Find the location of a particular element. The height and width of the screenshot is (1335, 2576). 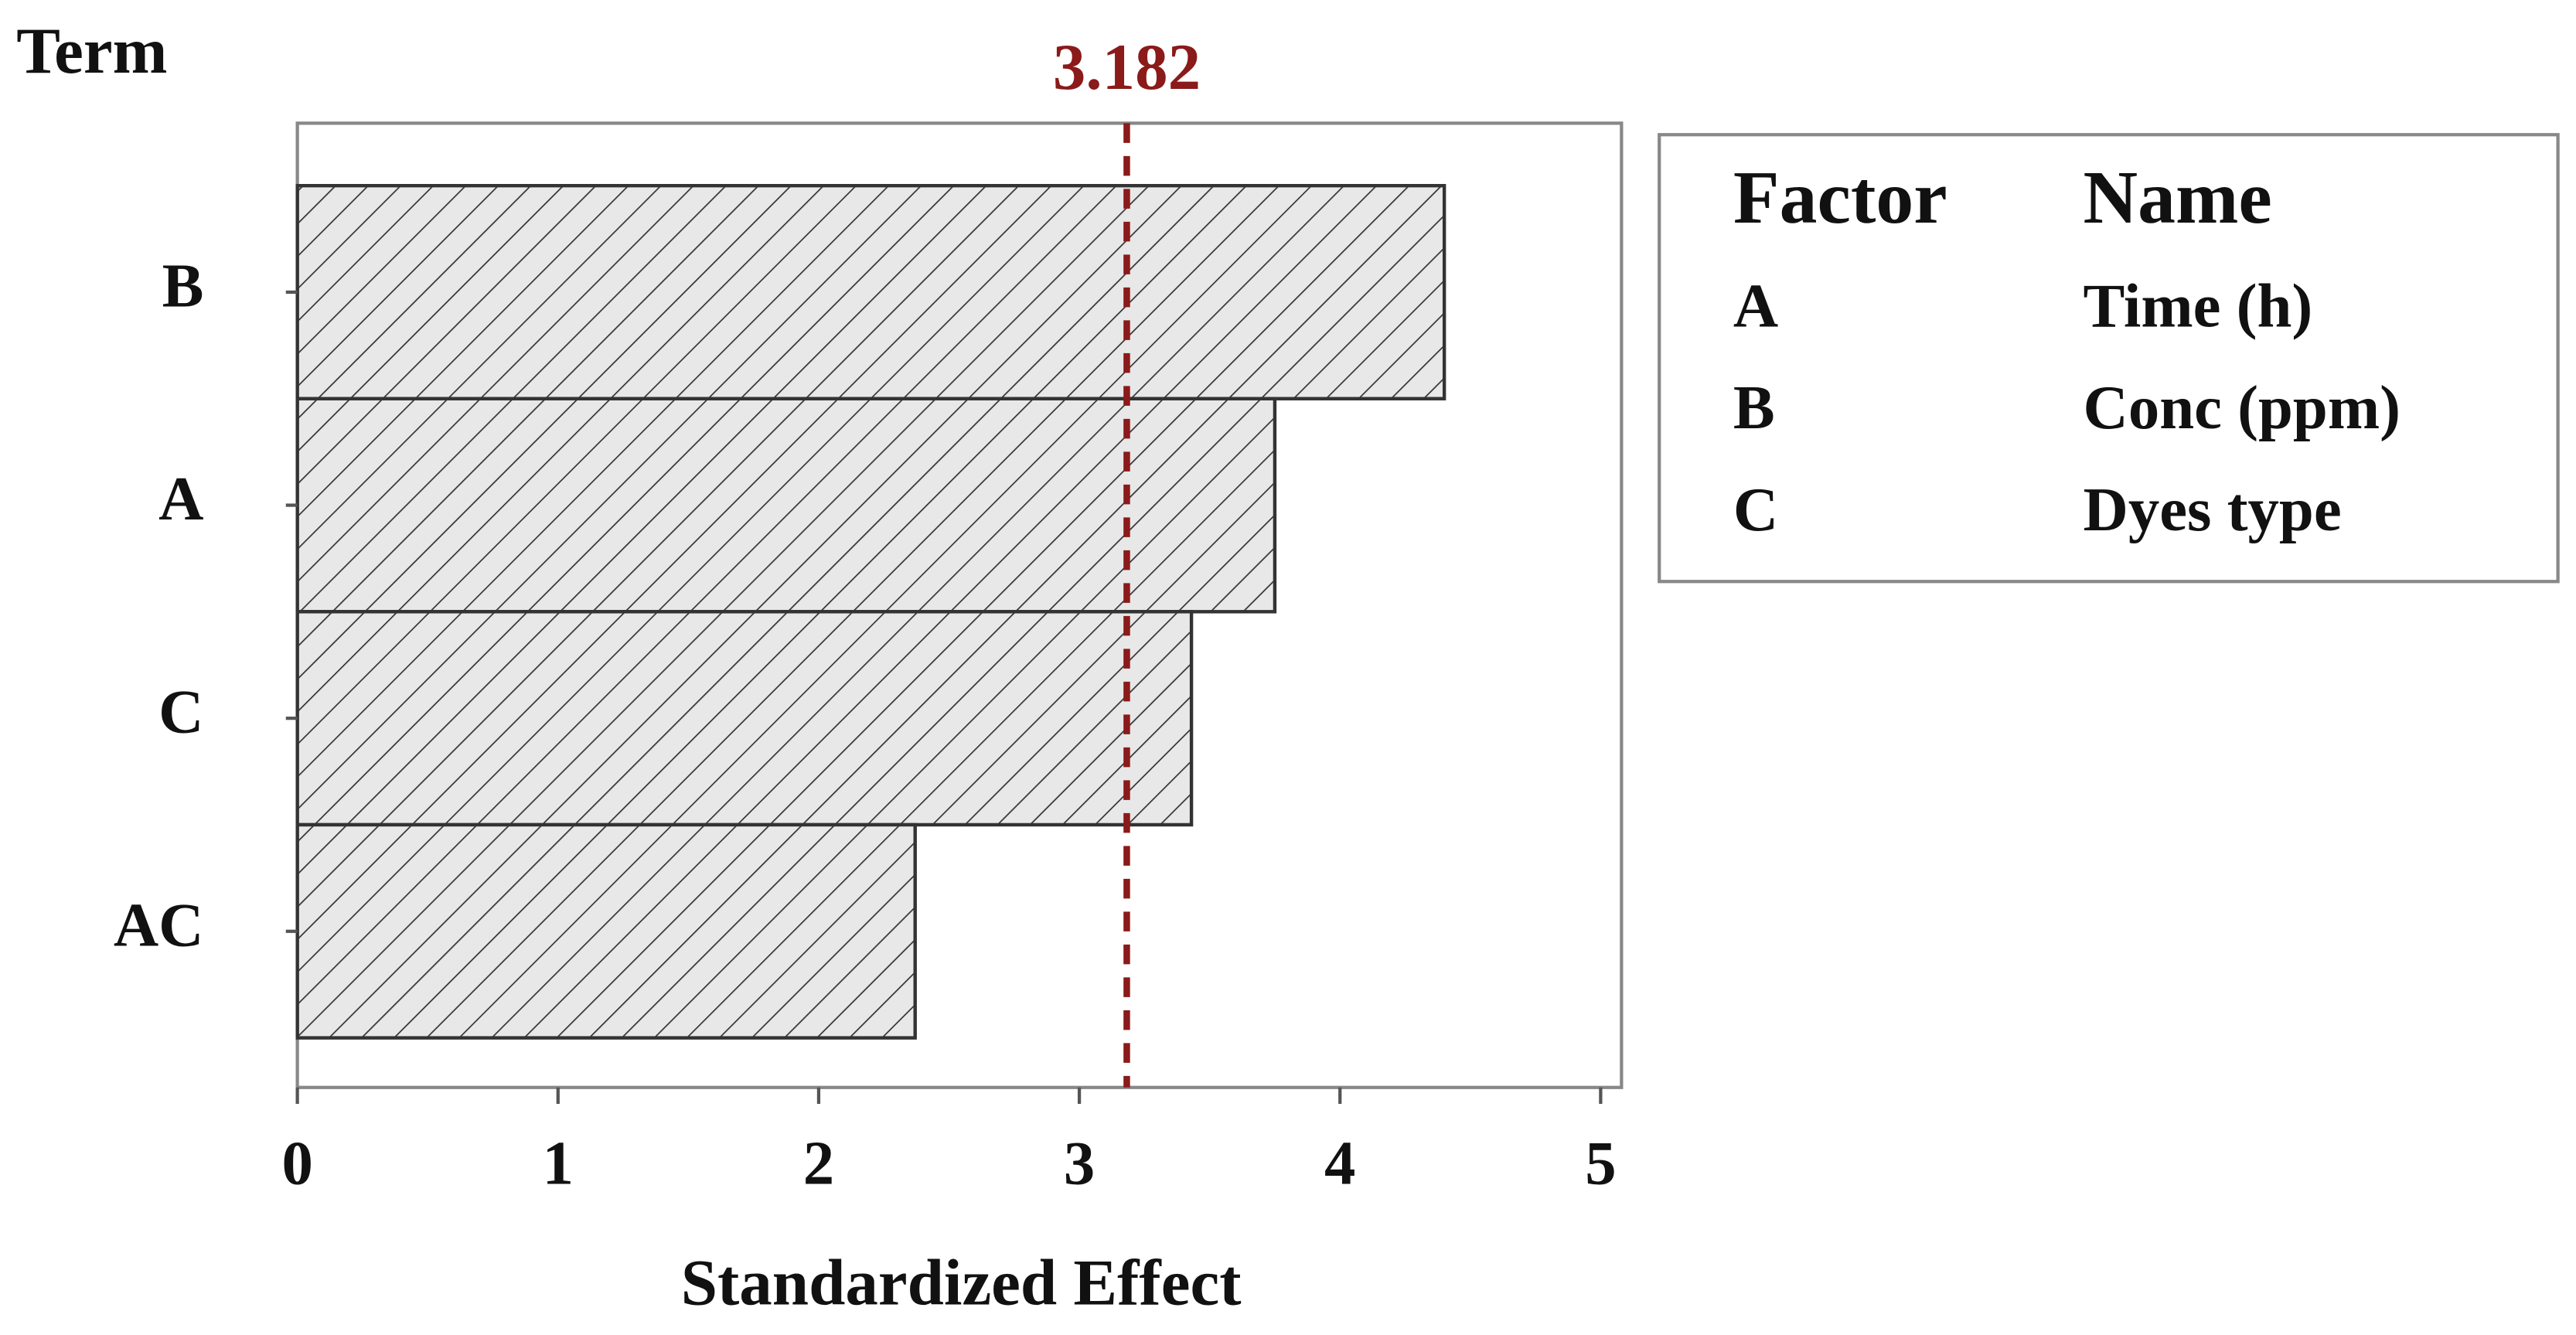

y-tick-label: B is located at coordinates (183, 285).